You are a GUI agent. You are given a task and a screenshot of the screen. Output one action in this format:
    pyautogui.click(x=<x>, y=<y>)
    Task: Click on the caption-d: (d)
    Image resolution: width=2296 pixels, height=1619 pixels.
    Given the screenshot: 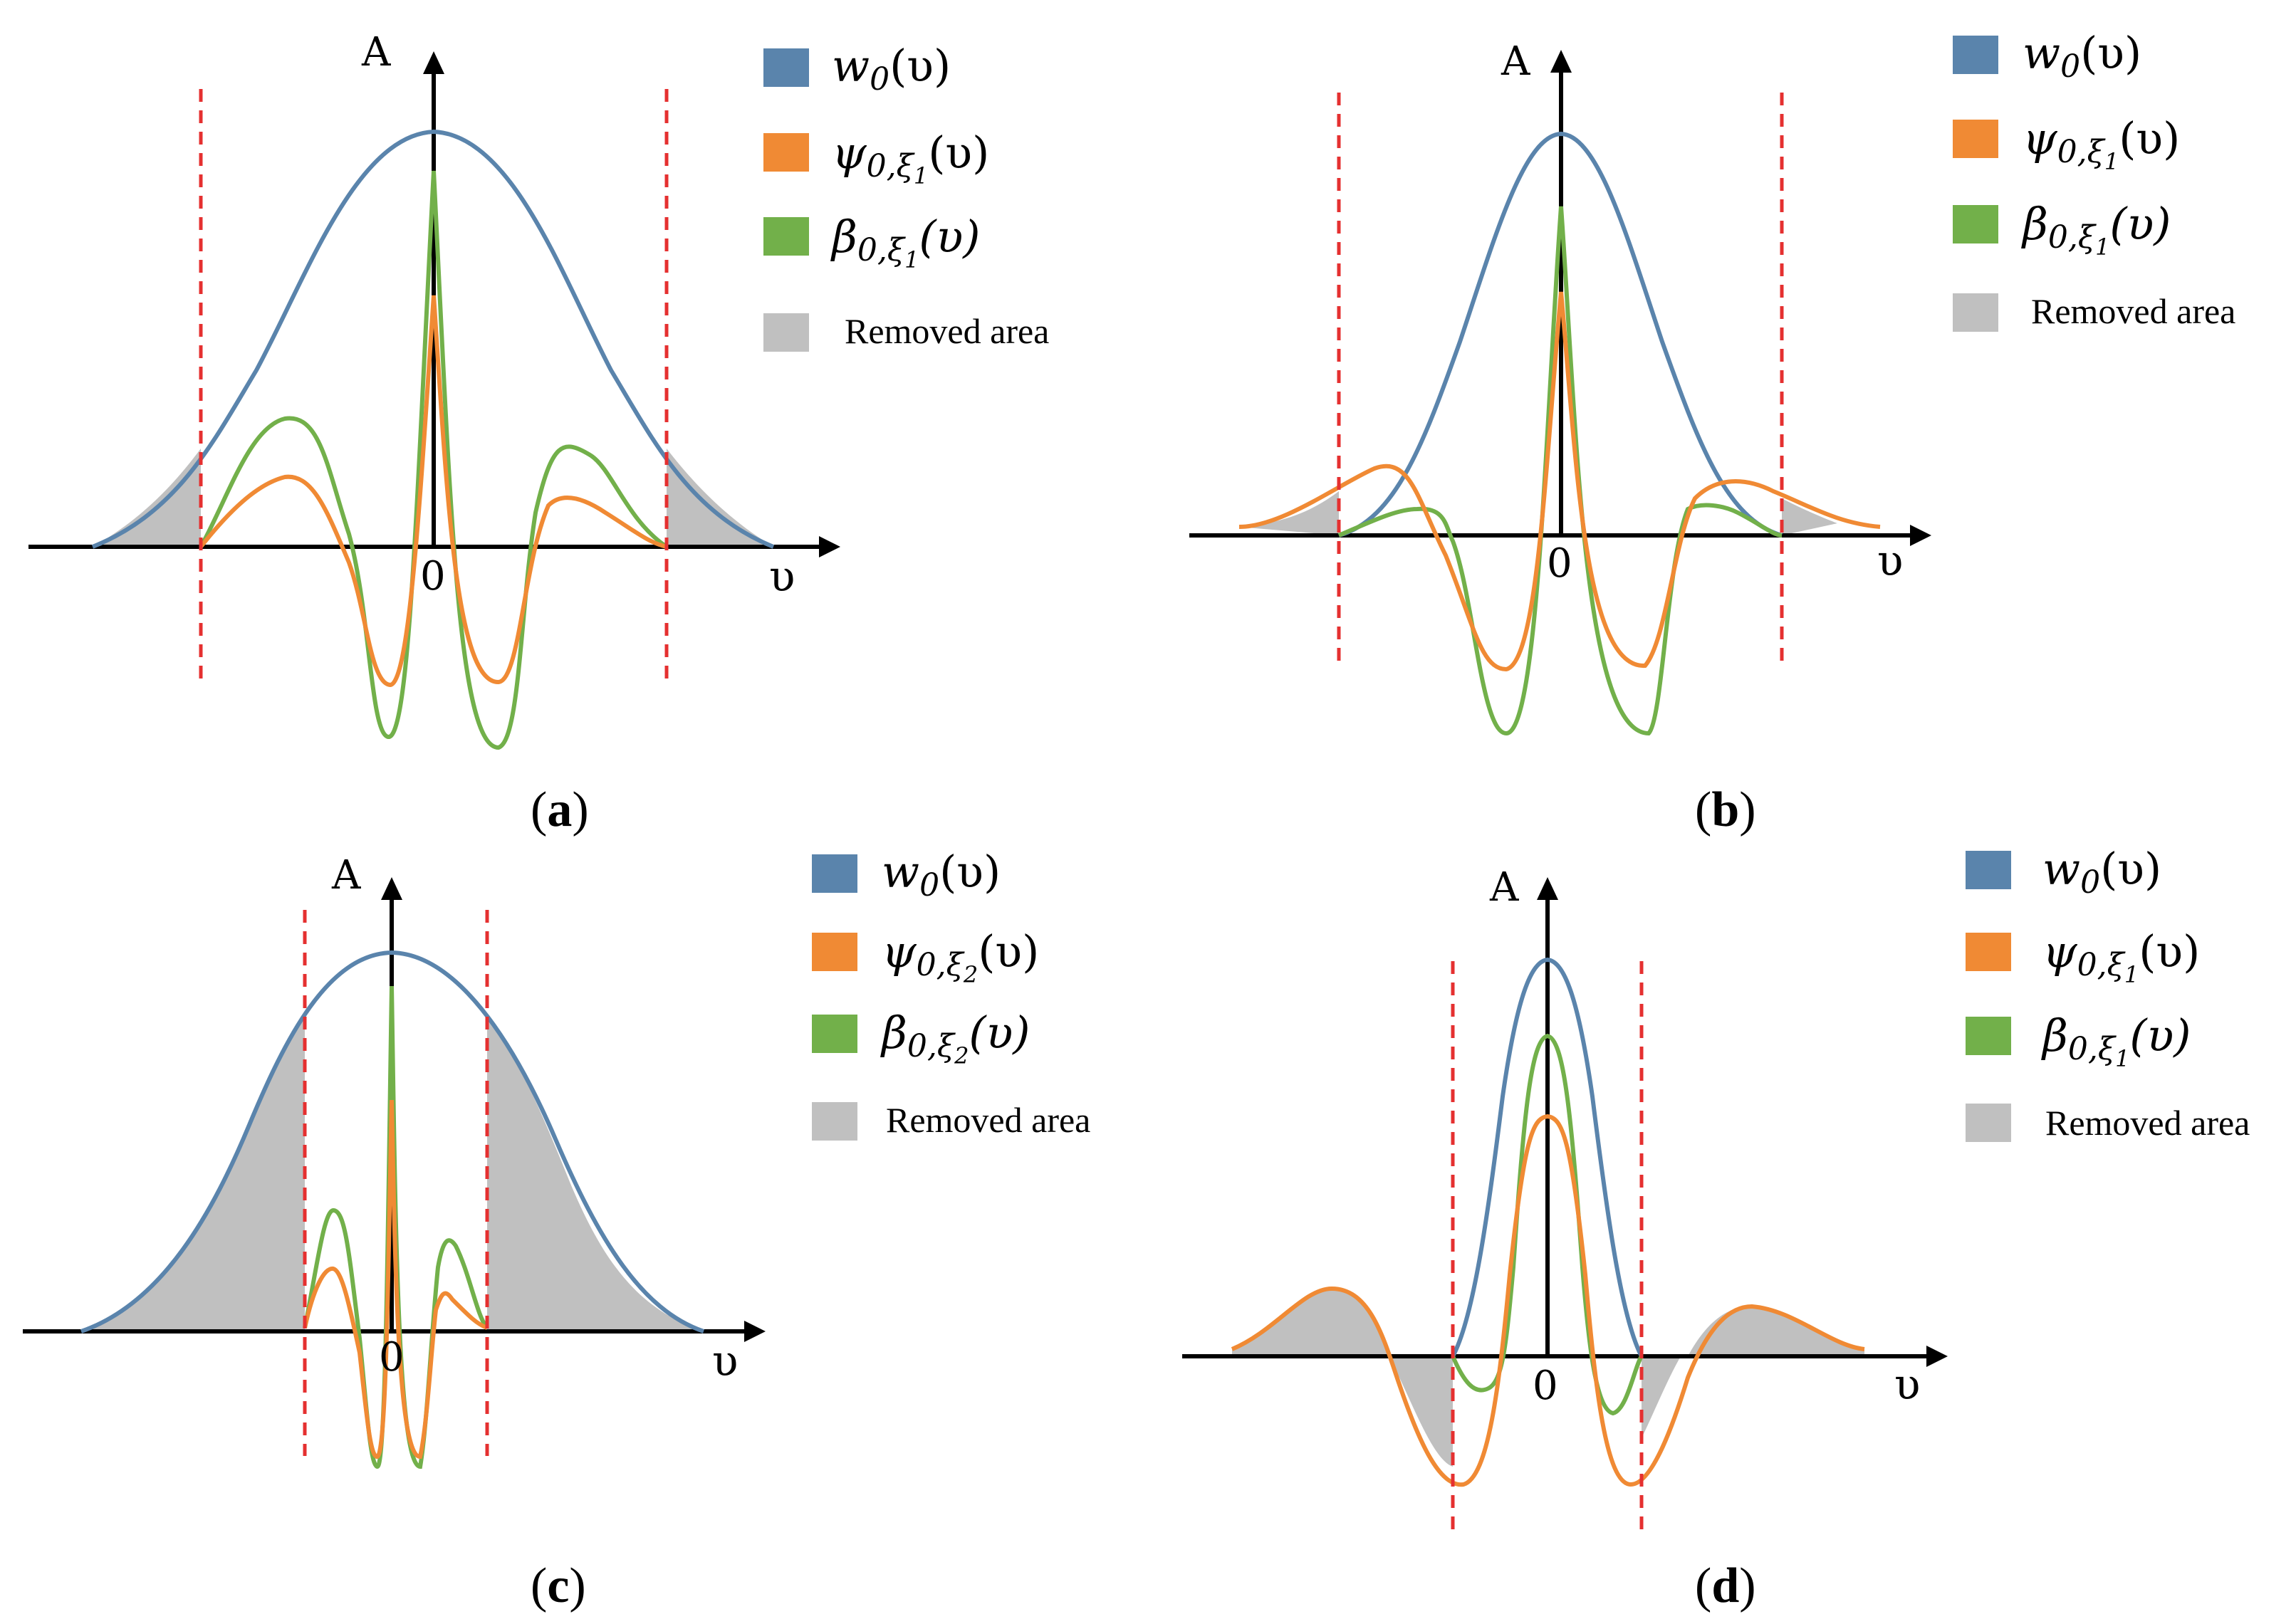 What is the action you would take?
    pyautogui.click(x=1725, y=1585)
    